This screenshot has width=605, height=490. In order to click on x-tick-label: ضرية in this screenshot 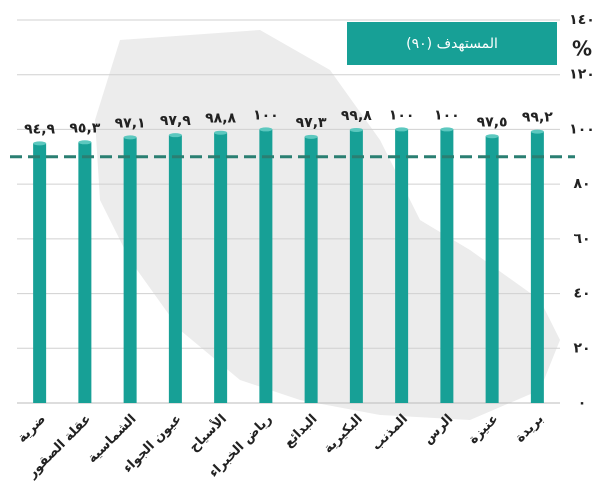, I will do `click(32, 429)`.